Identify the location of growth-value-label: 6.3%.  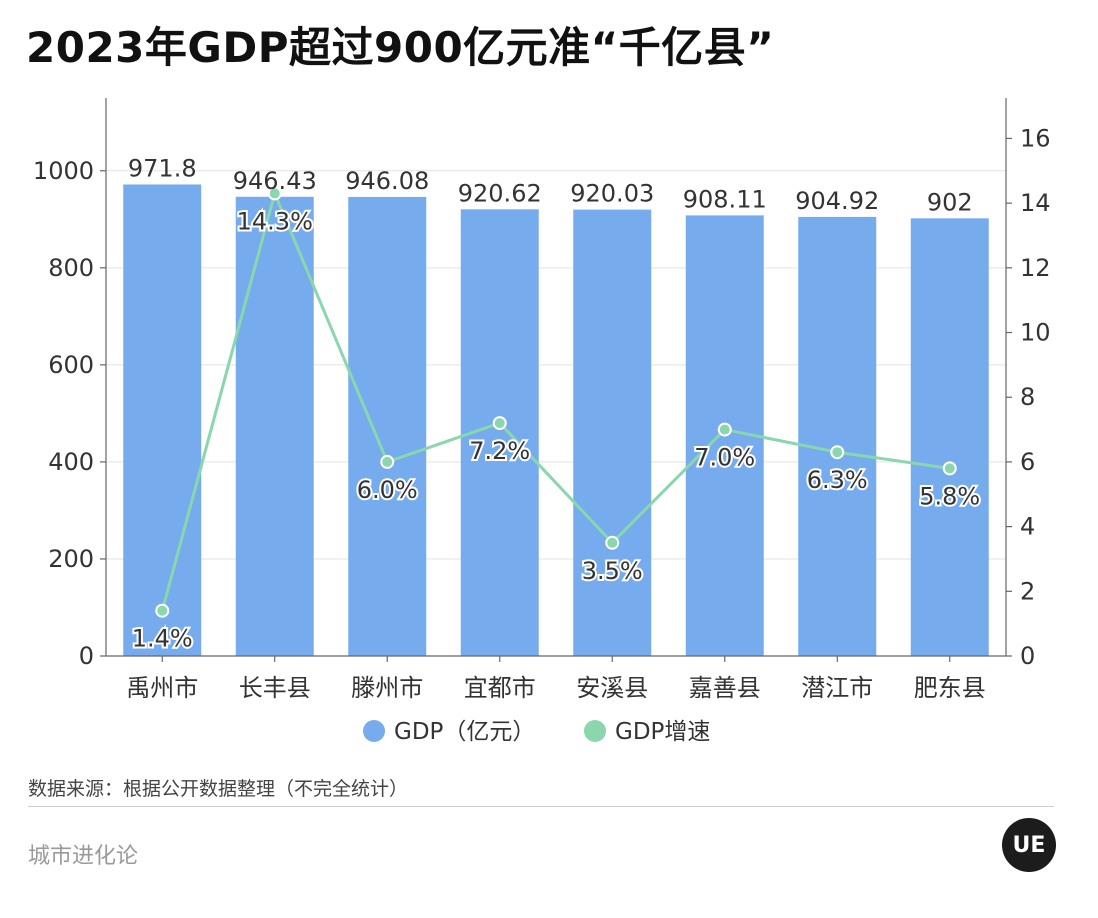
(837, 480).